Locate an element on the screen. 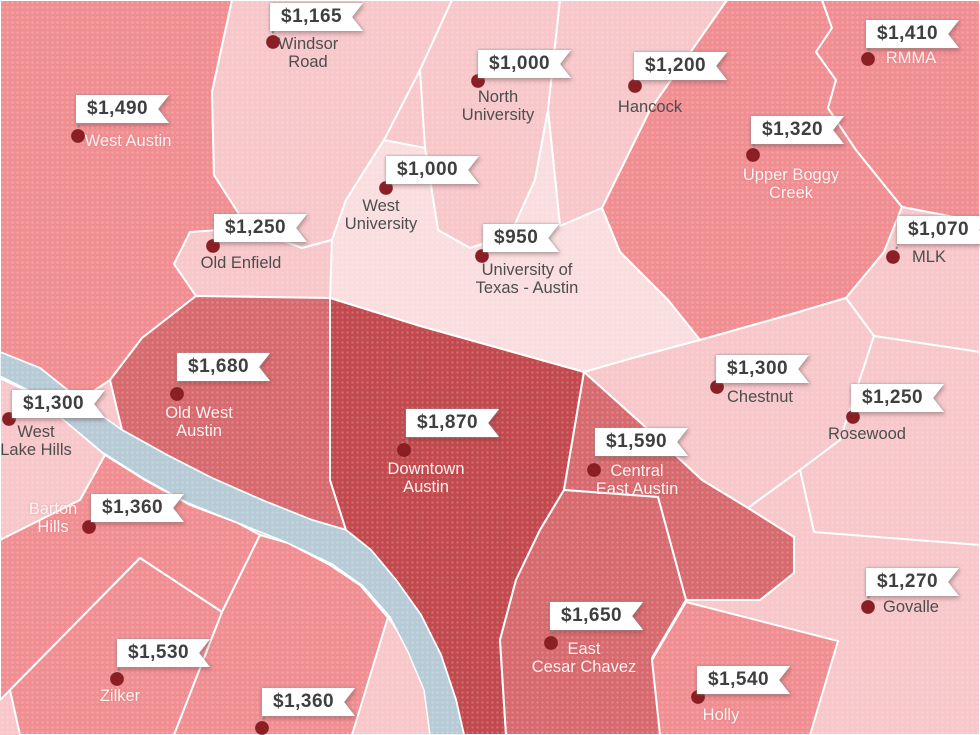 The image size is (980, 735). label-line: Zilker is located at coordinates (120, 696).